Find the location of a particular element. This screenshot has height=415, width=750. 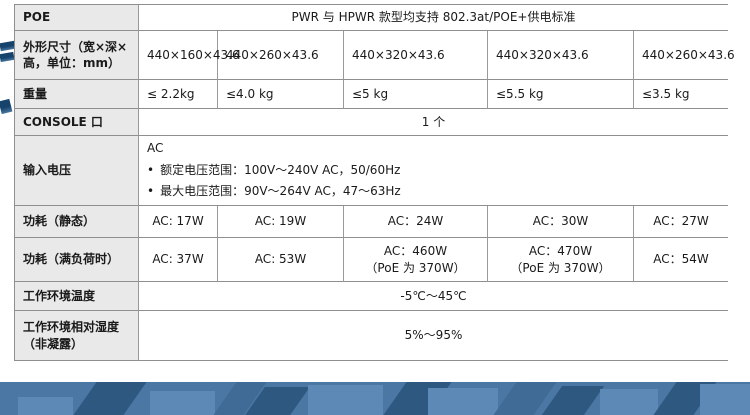

temperature-value: -5℃～45℃ is located at coordinates (433, 296).